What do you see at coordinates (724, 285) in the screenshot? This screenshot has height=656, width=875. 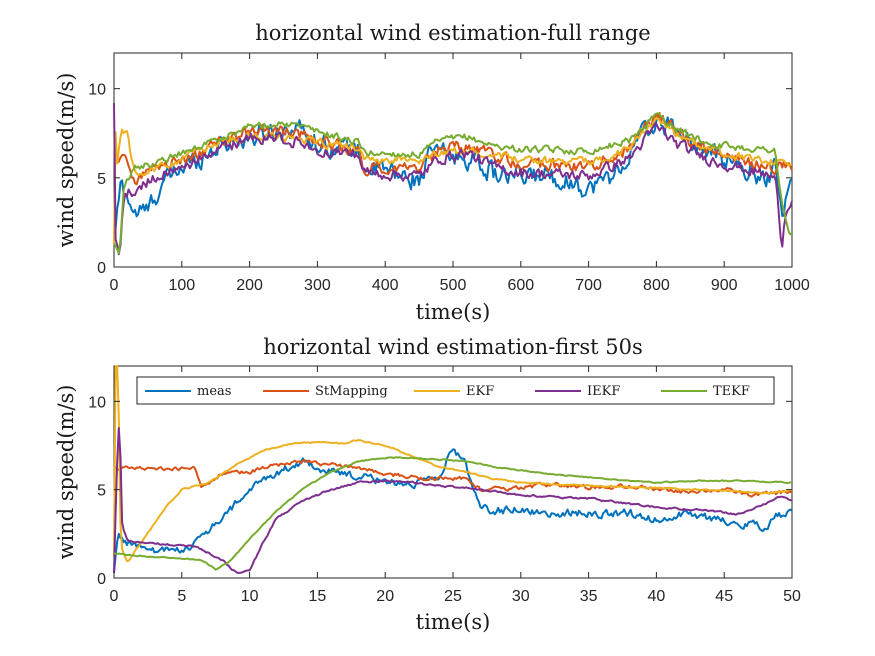 I see `x-tick-label: 900` at bounding box center [724, 285].